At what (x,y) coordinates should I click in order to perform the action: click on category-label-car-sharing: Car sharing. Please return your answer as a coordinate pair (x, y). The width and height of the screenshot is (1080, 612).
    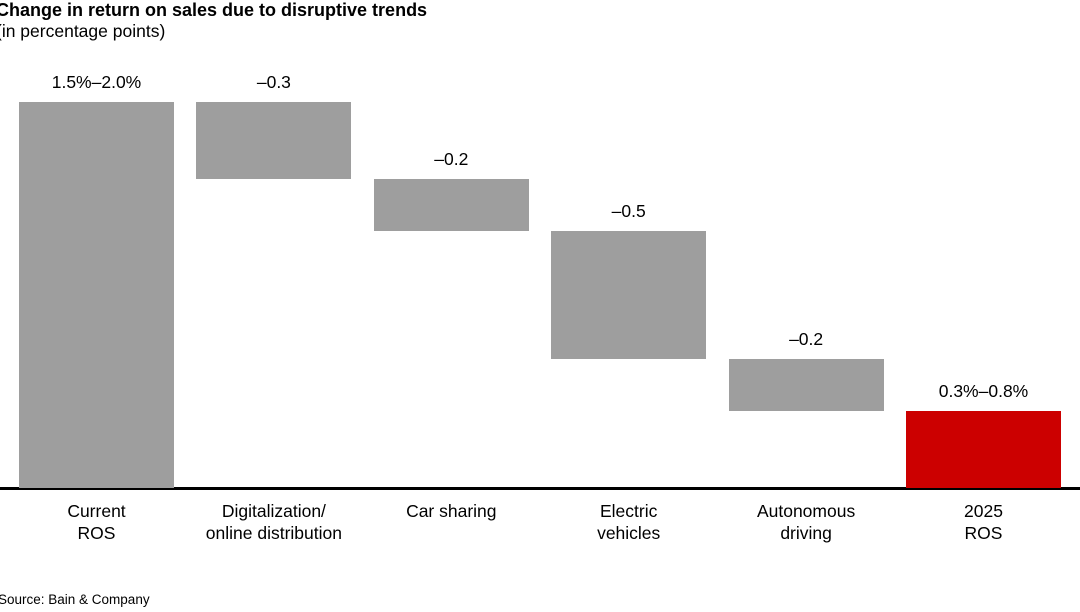
    Looking at the image, I should click on (451, 511).